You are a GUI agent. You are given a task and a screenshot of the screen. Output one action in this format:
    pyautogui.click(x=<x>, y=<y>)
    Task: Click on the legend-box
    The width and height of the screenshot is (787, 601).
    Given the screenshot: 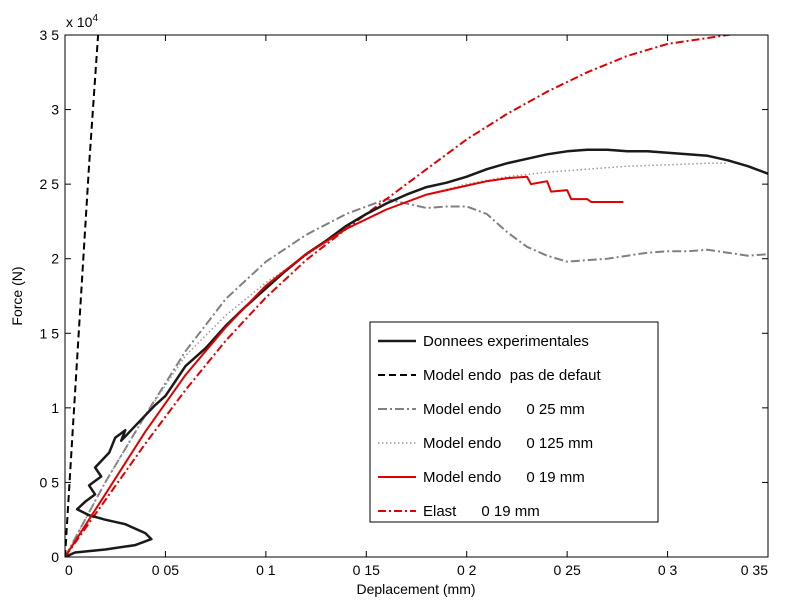 What is the action you would take?
    pyautogui.click(x=514, y=422)
    